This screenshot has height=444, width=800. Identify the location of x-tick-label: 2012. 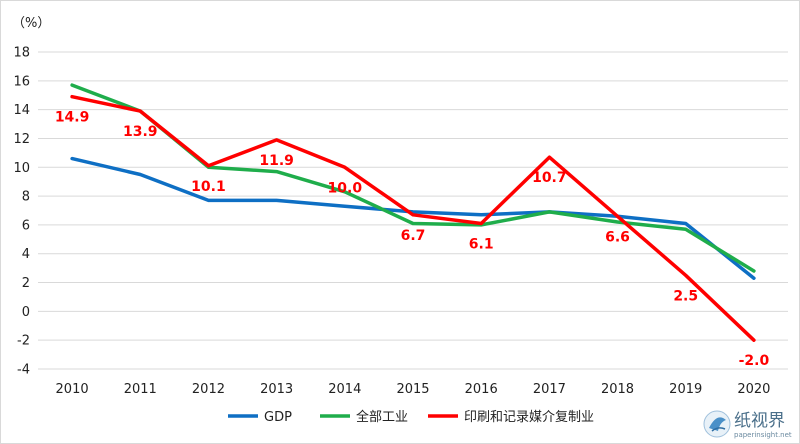
(208, 389).